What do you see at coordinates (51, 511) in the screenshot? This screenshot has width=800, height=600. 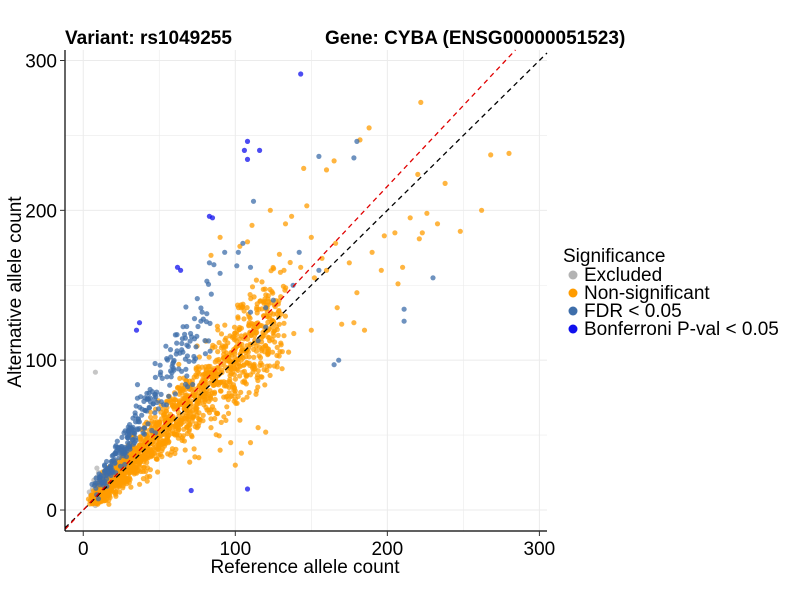 I see `y-tick-label: 0` at bounding box center [51, 511].